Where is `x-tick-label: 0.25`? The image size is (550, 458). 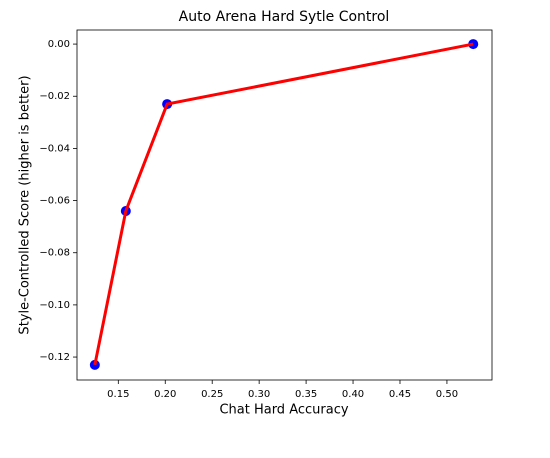 x-tick-label: 0.25 is located at coordinates (212, 394).